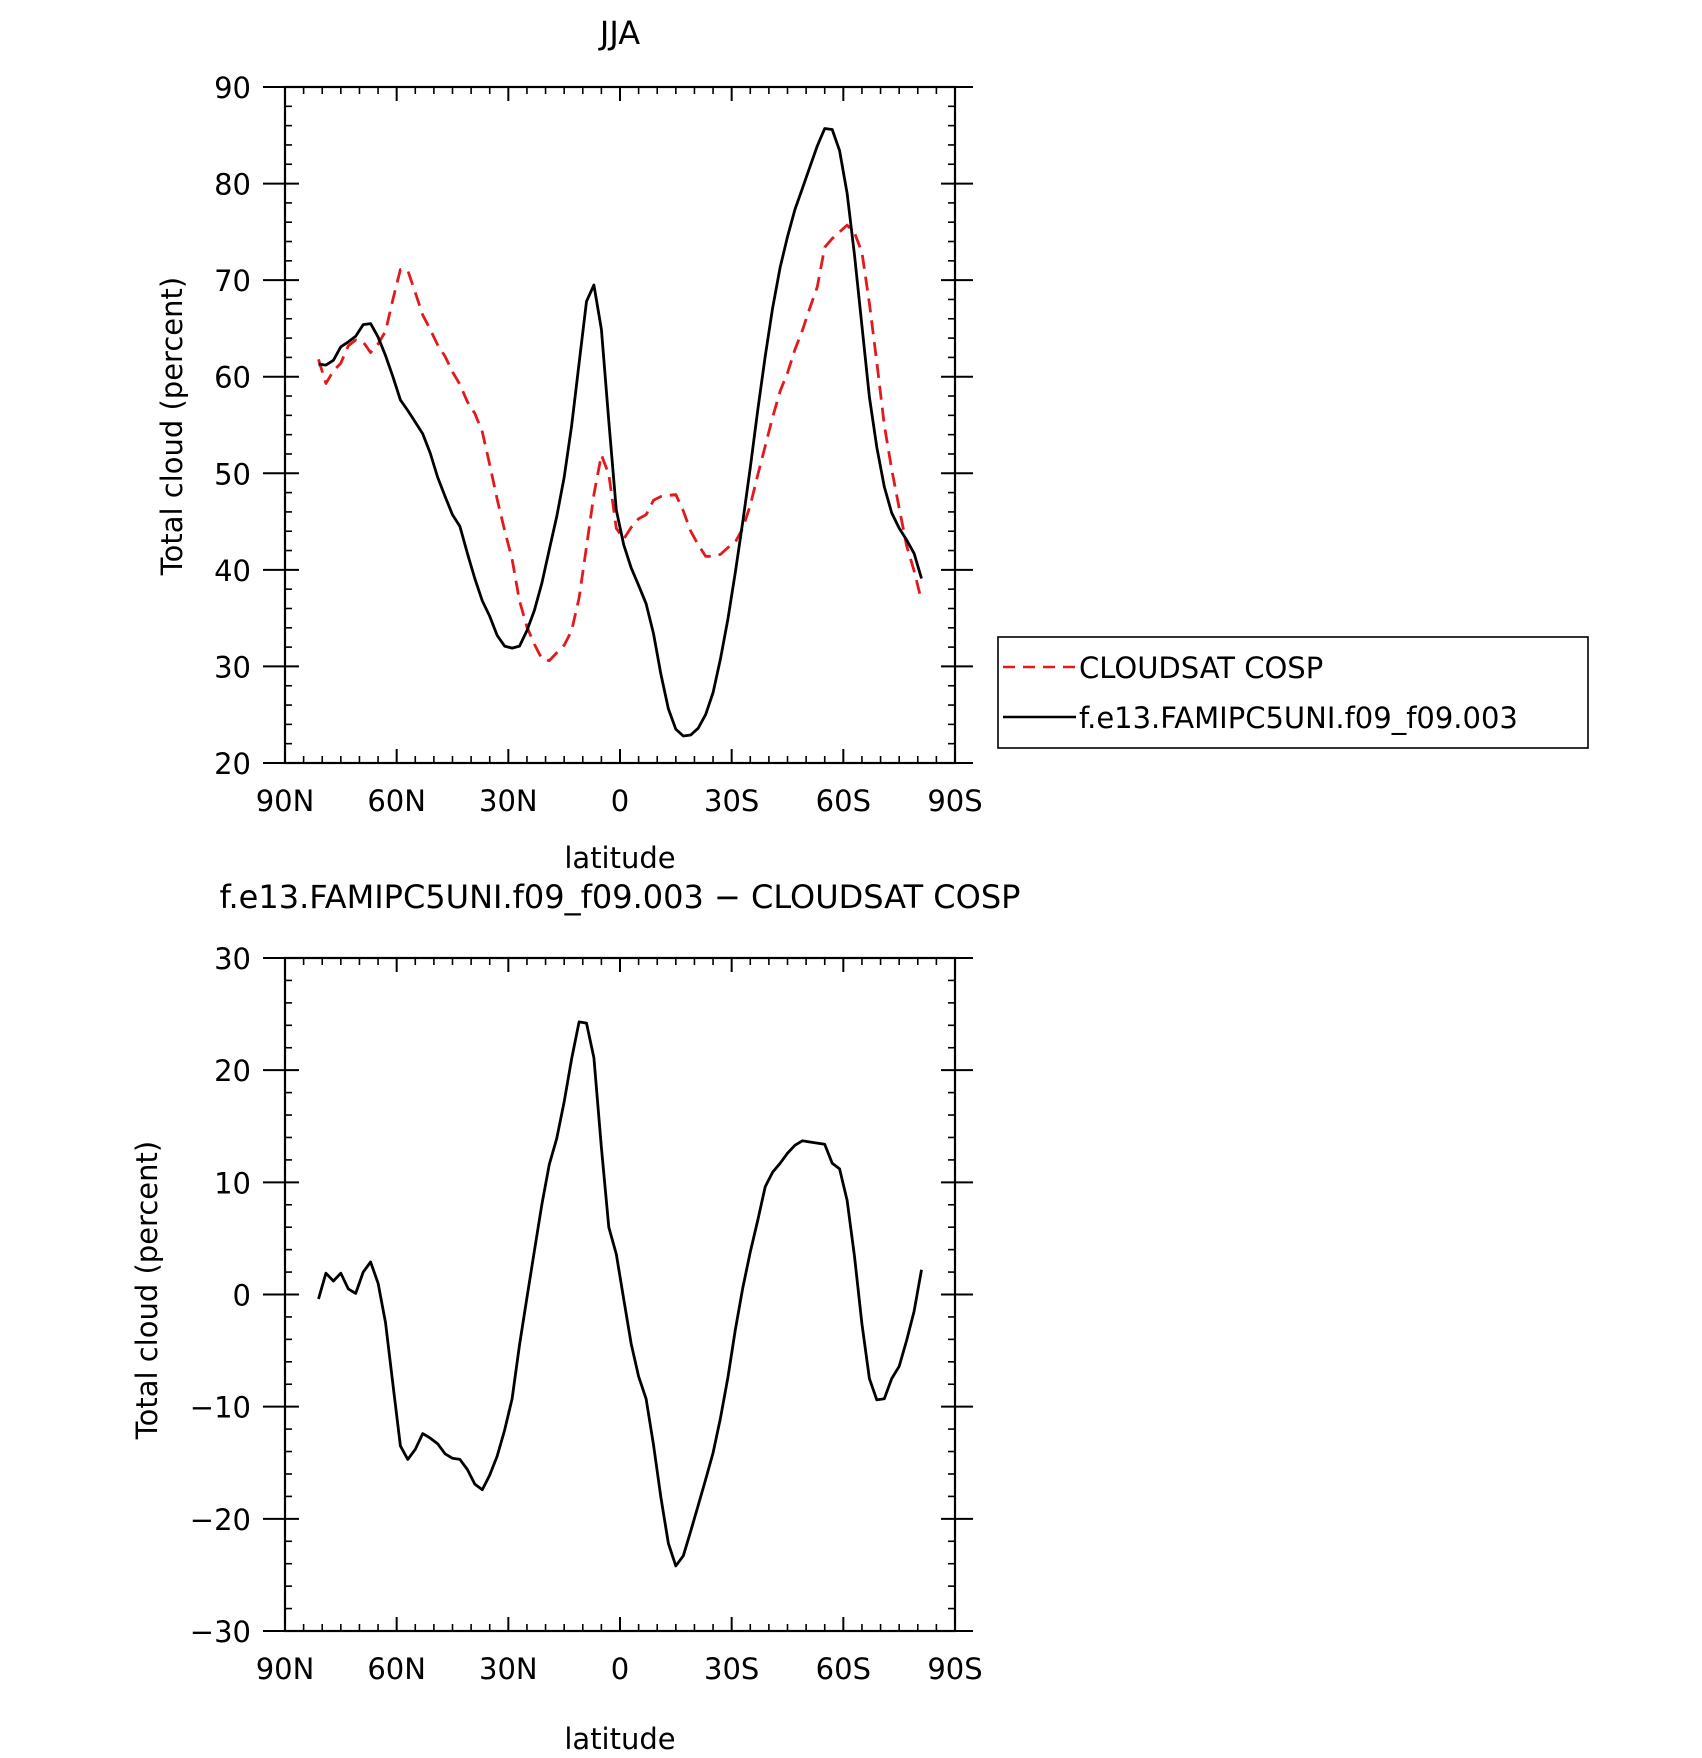 The height and width of the screenshot is (1758, 1702). What do you see at coordinates (285, 1669) in the screenshot?
I see `bottom-x-tick-label: 90N` at bounding box center [285, 1669].